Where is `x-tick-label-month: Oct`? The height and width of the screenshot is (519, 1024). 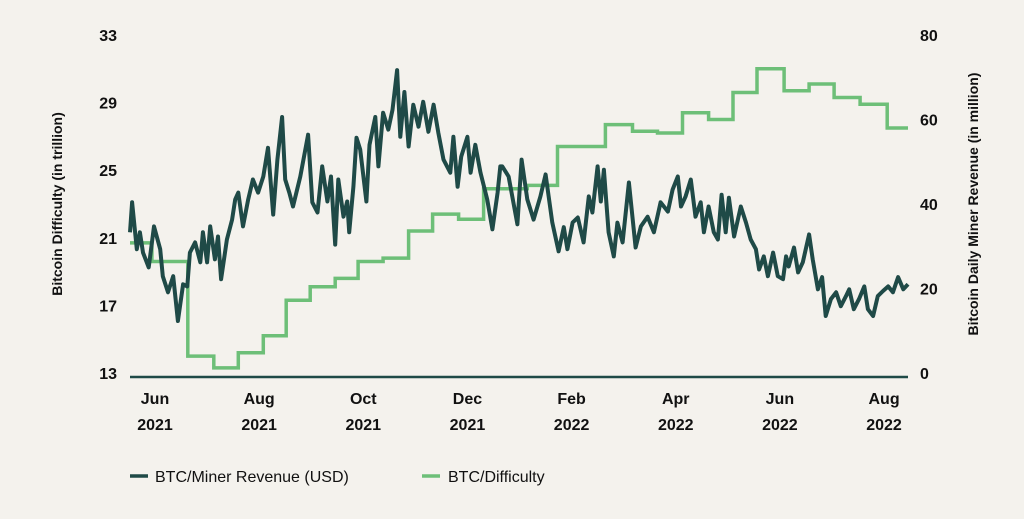
x-tick-label-month: Oct is located at coordinates (363, 399).